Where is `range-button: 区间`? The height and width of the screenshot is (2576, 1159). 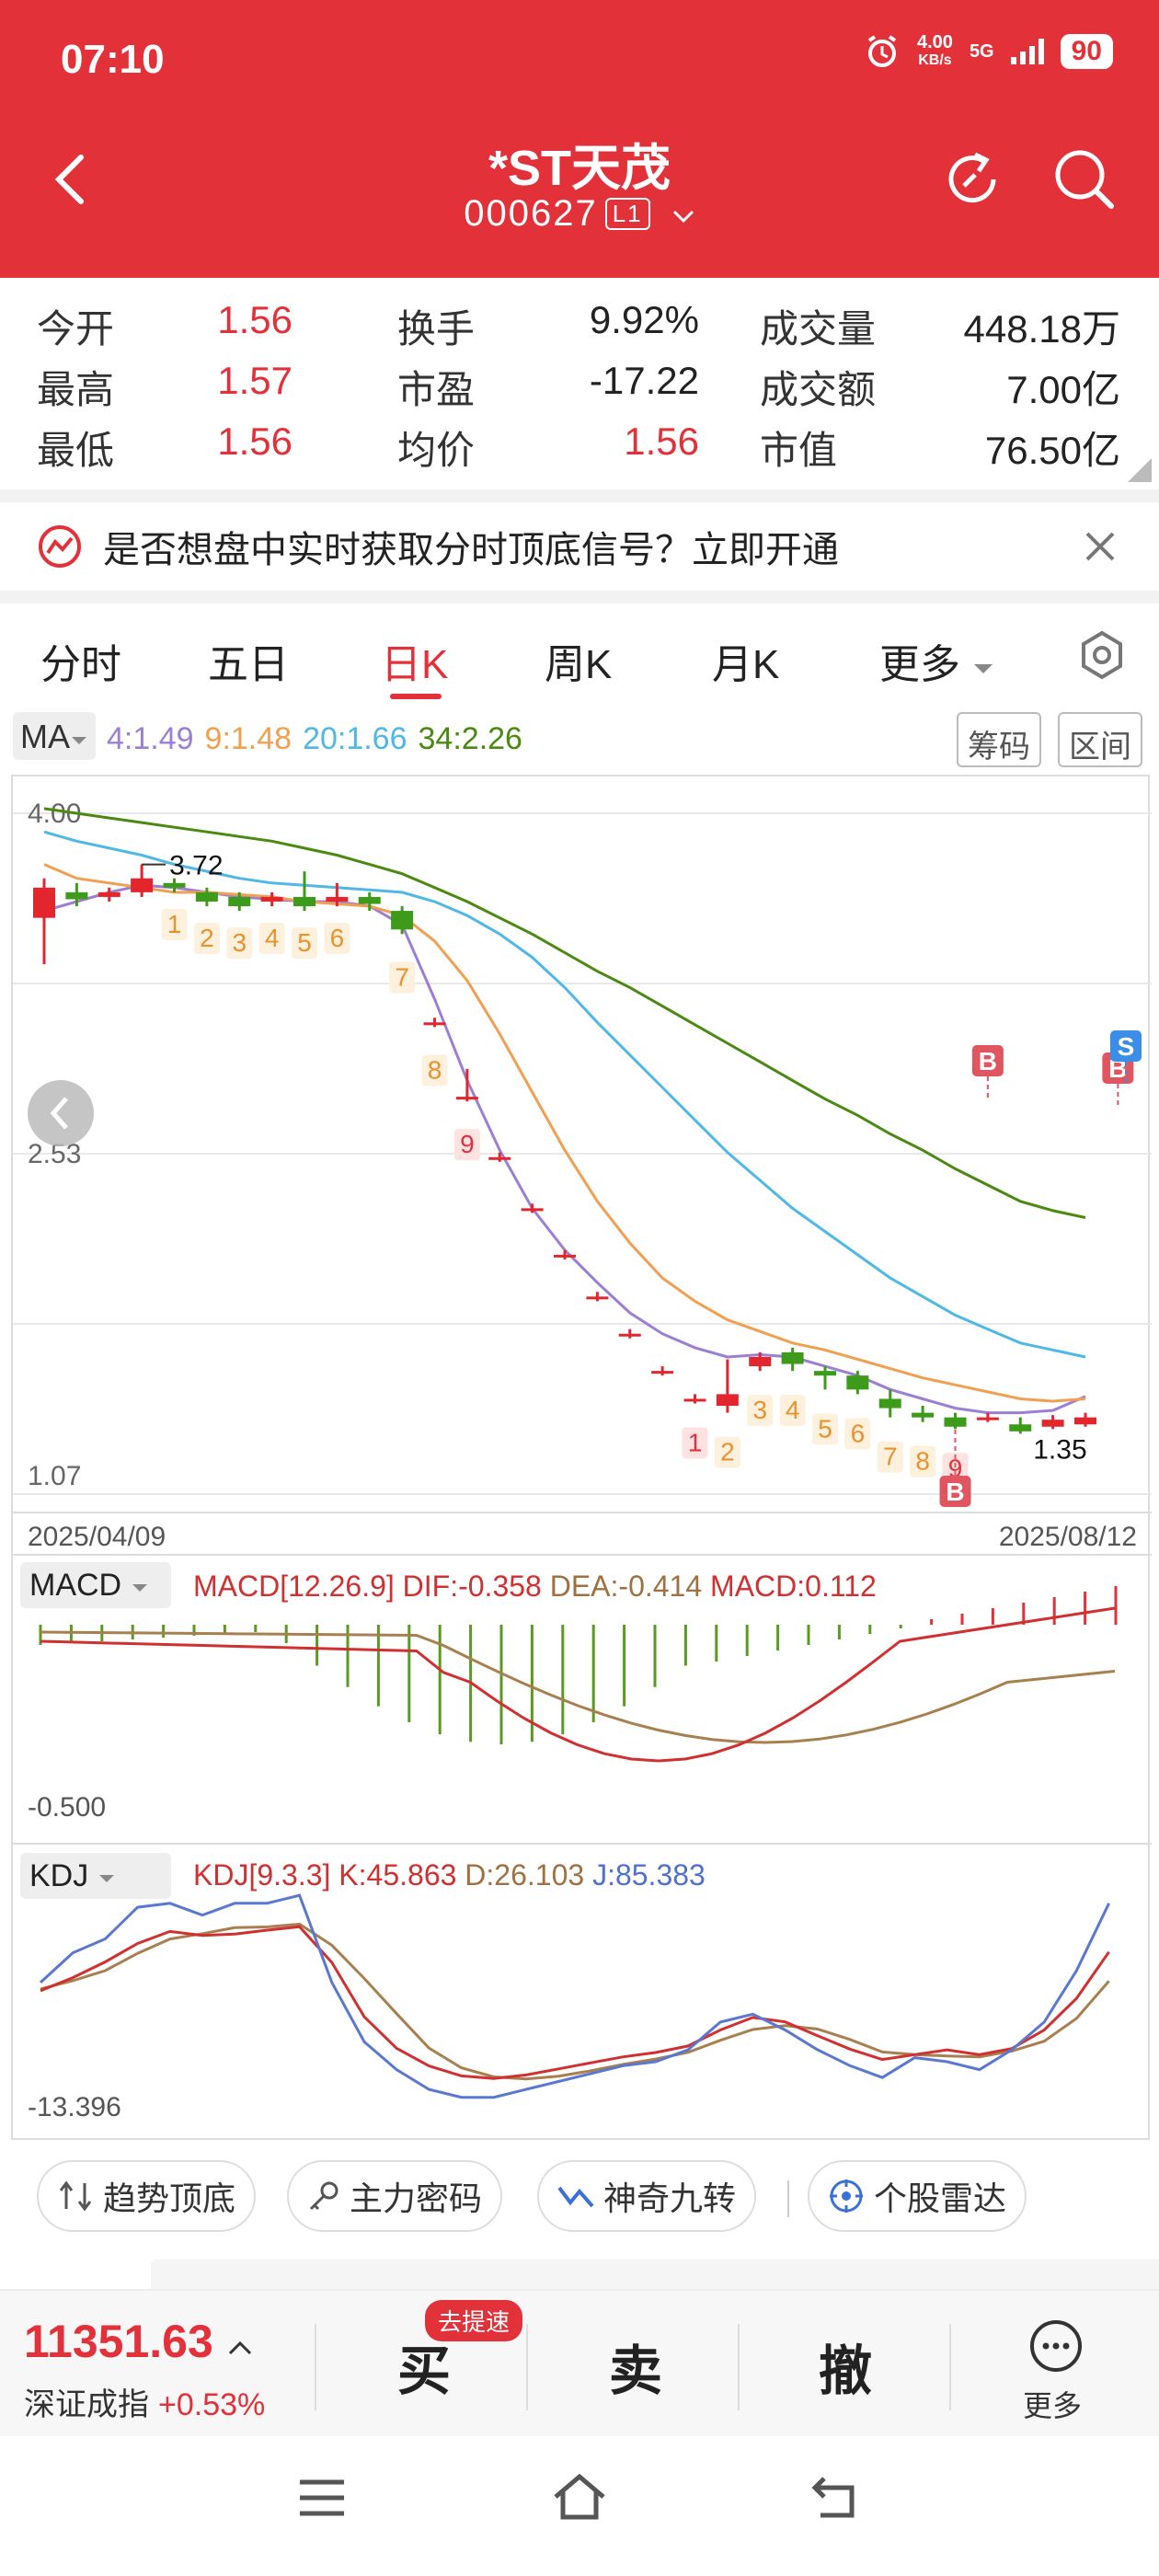 range-button: 区间 is located at coordinates (1100, 739).